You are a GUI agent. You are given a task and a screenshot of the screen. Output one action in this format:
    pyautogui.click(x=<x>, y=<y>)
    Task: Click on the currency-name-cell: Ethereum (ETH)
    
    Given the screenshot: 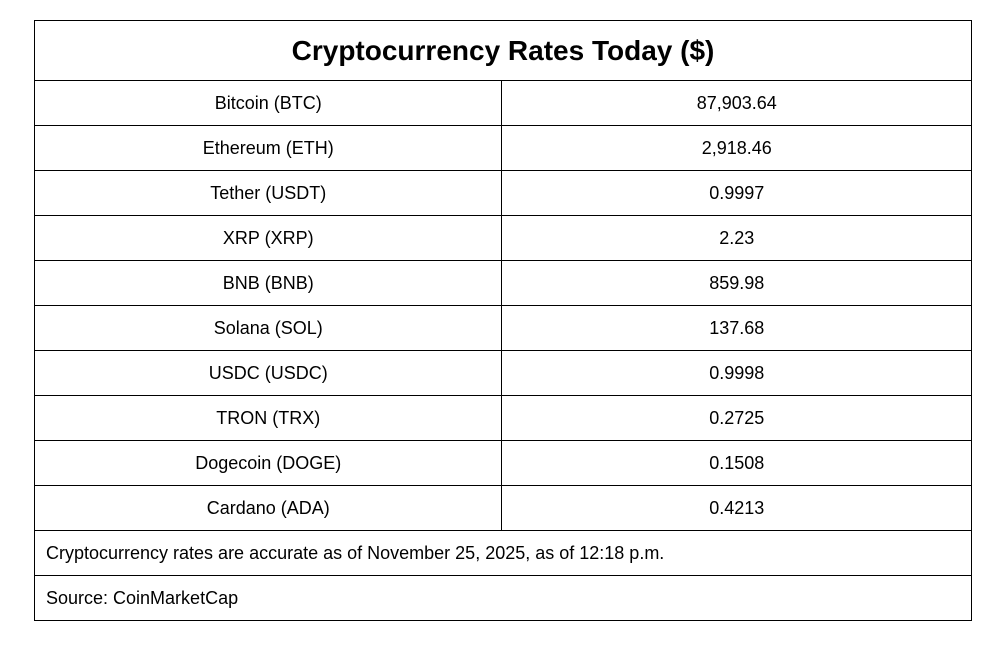 What is the action you would take?
    pyautogui.click(x=268, y=148)
    